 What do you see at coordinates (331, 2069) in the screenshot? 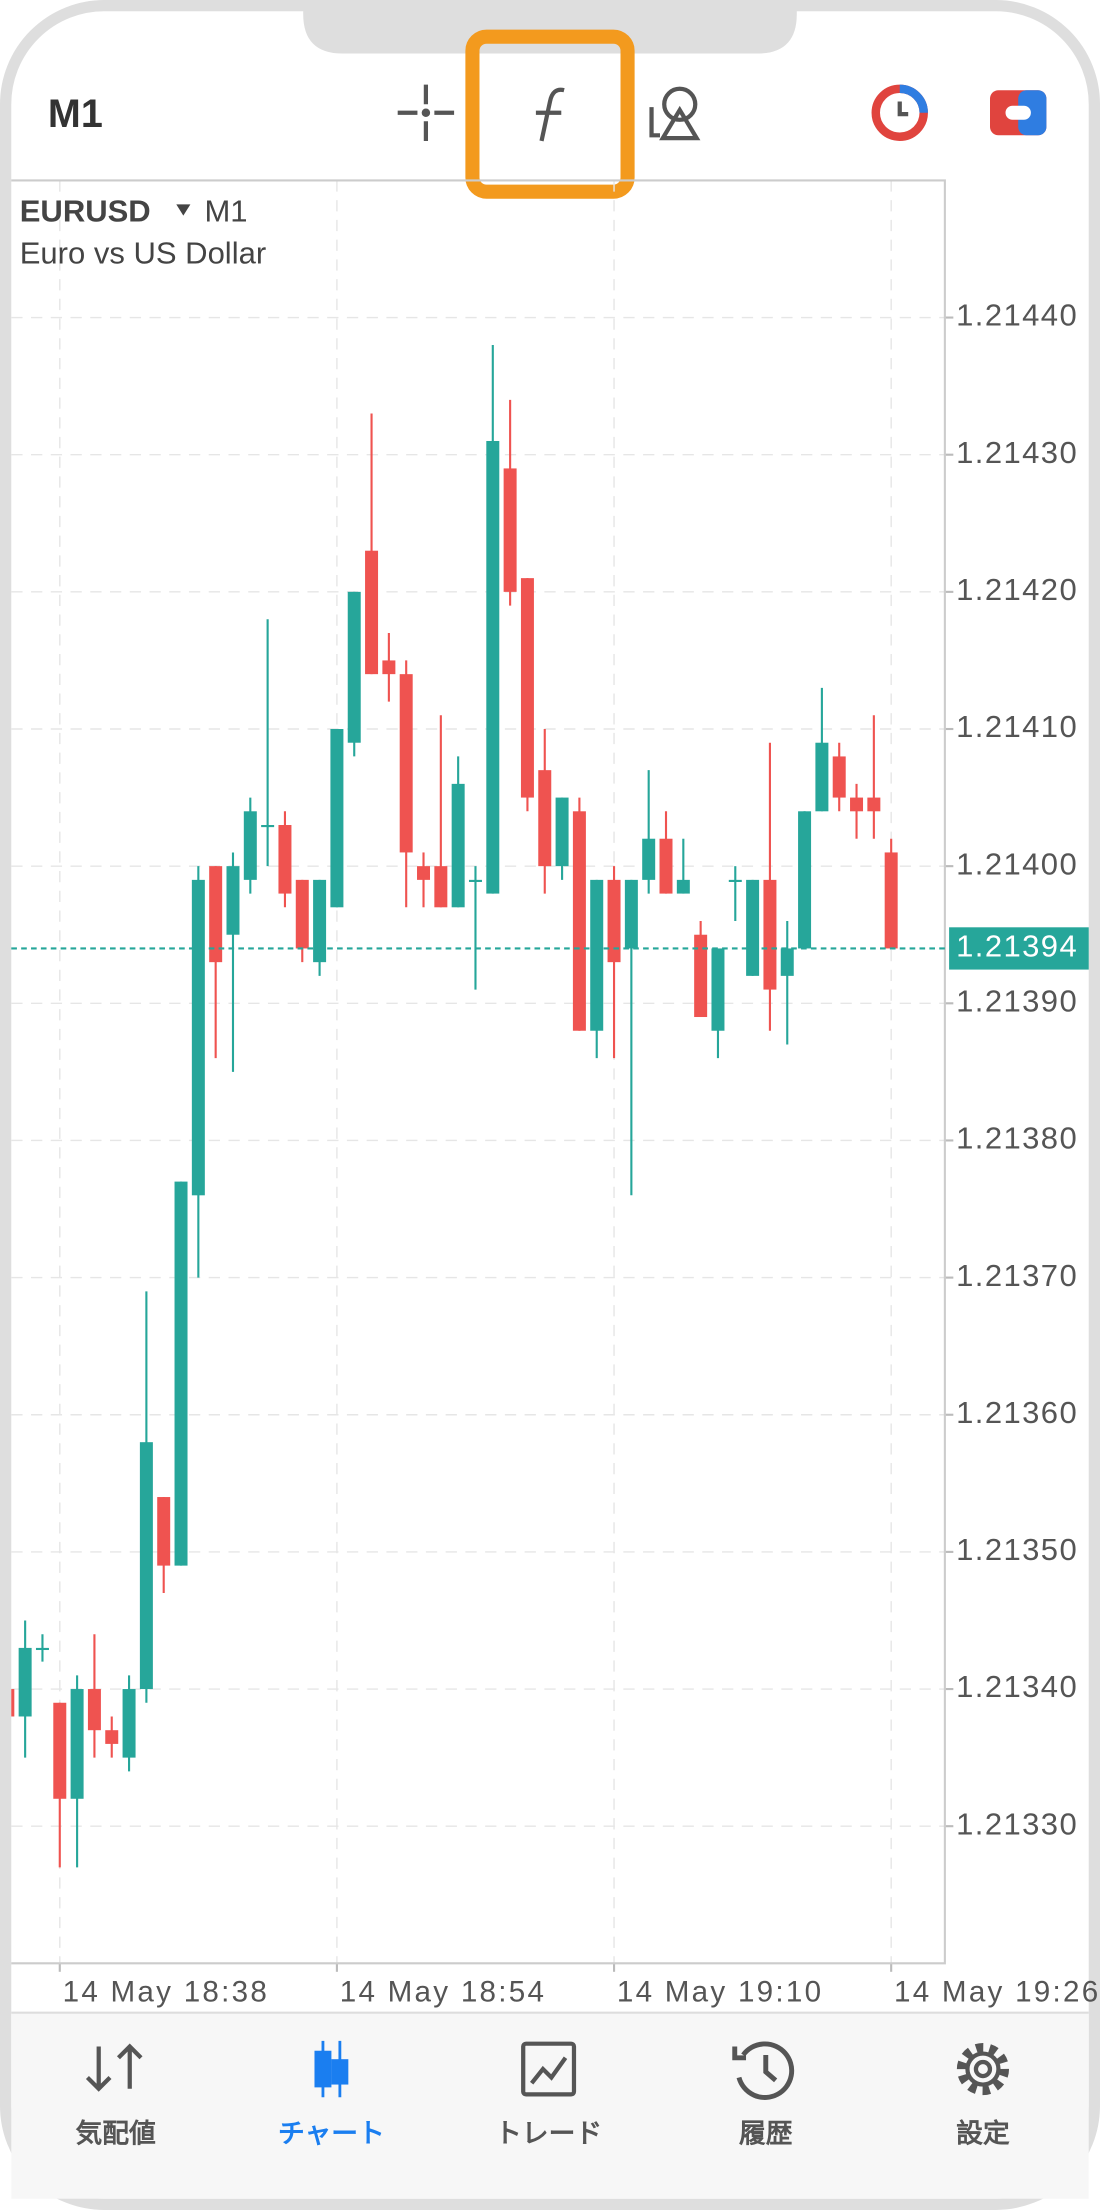
I see `chart-icon` at bounding box center [331, 2069].